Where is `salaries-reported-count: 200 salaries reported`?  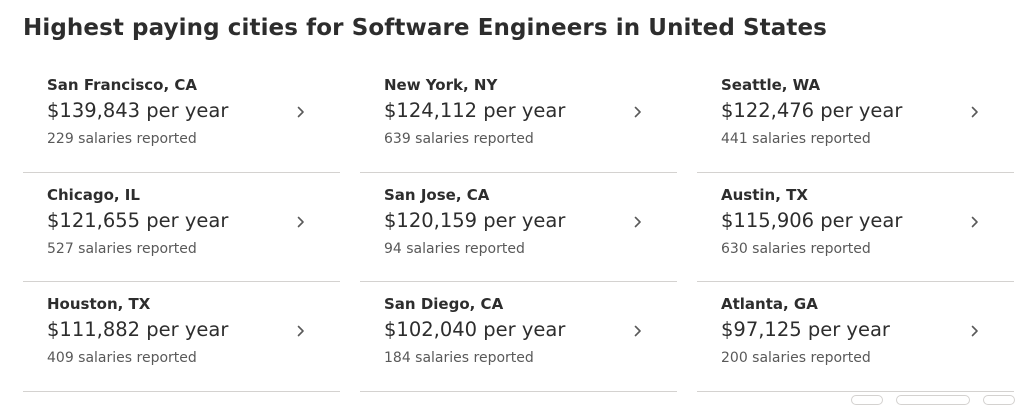
salaries-reported-count: 200 salaries reported is located at coordinates (796, 358).